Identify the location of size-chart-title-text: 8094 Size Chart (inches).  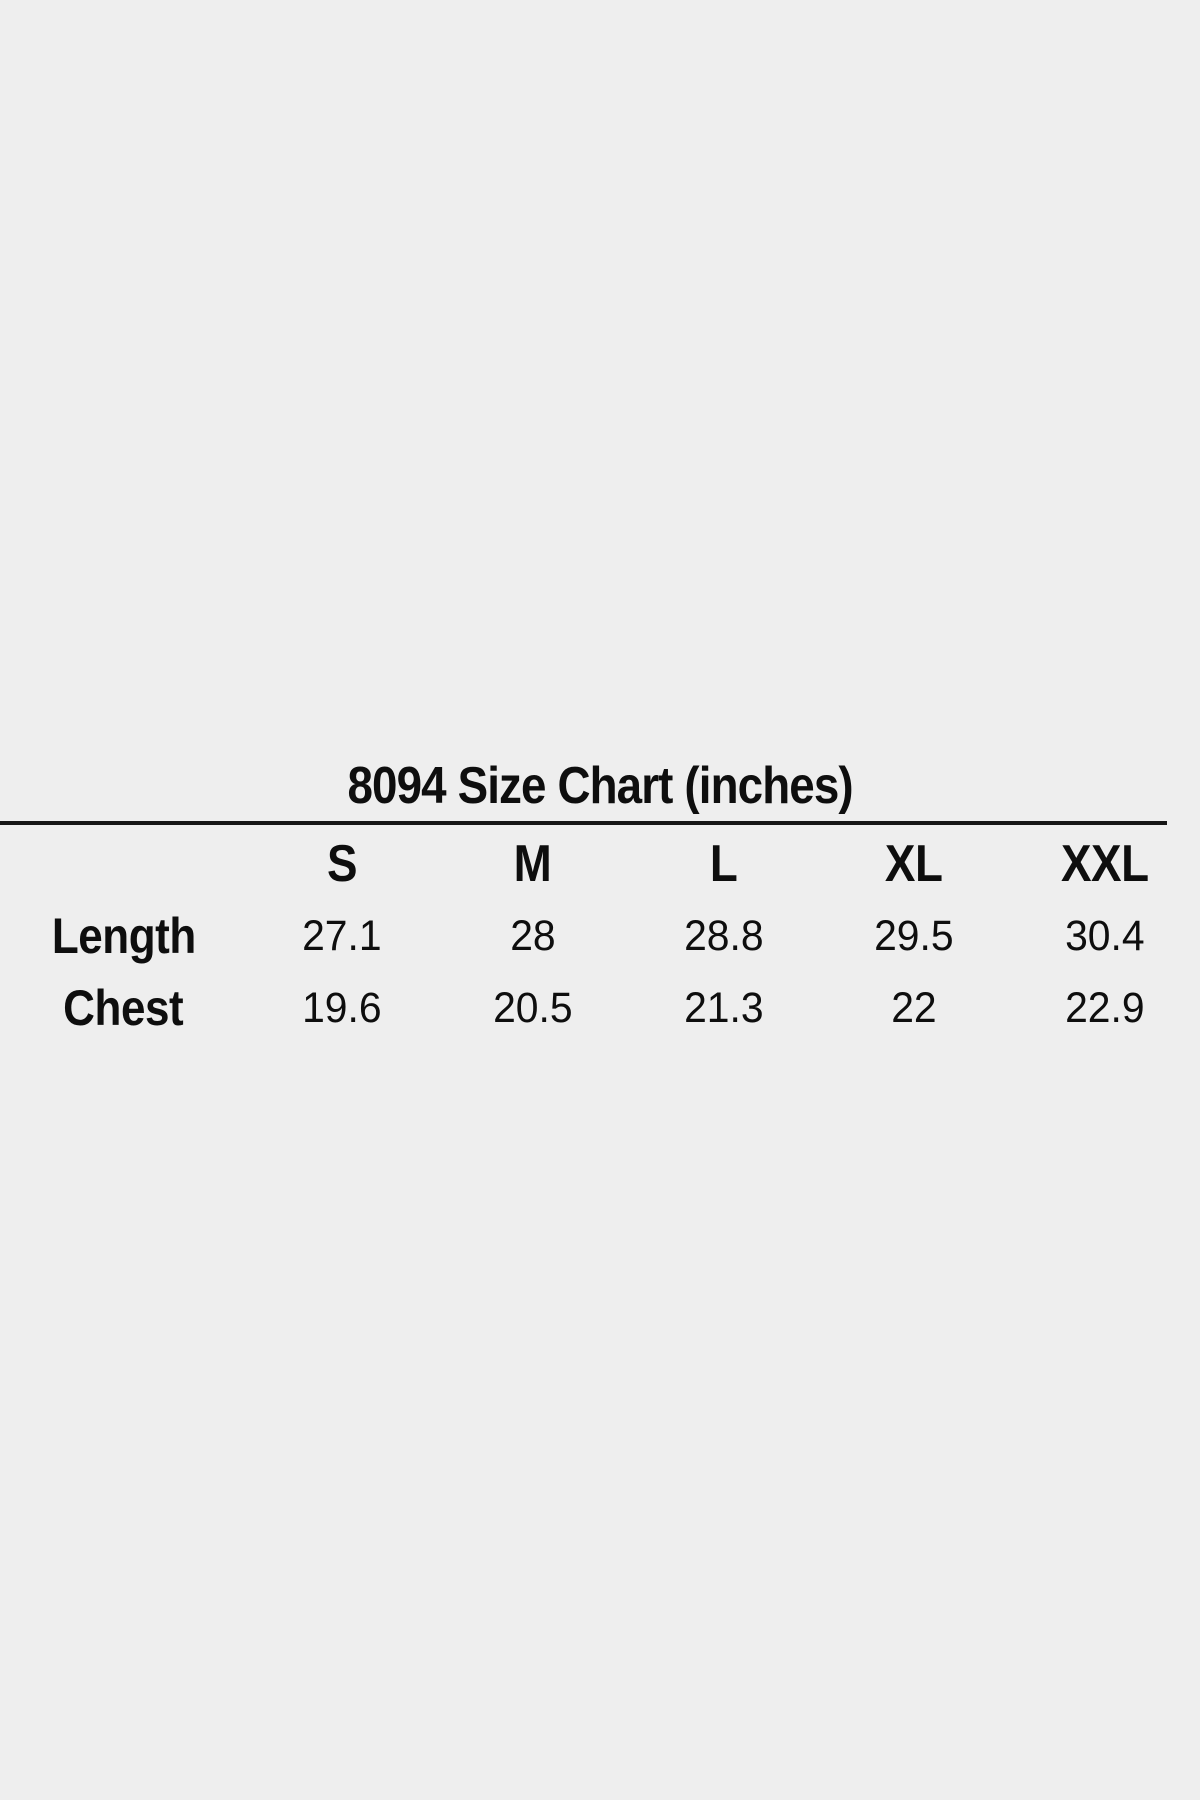
(600, 786).